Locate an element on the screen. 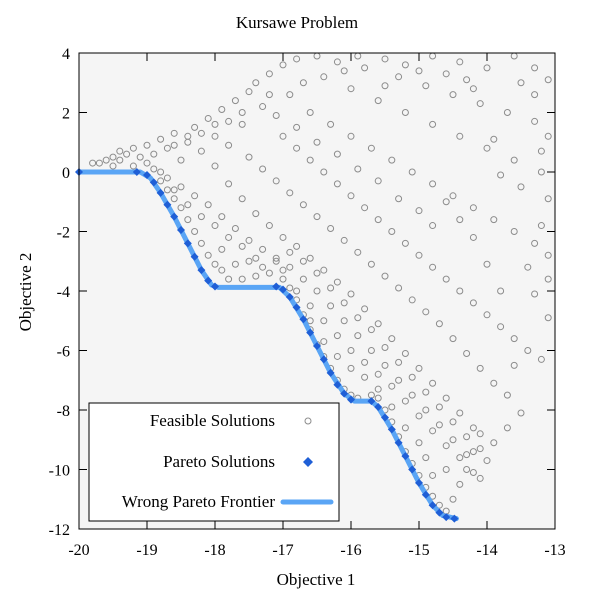  y-tick-label: 4 is located at coordinates (66, 54).